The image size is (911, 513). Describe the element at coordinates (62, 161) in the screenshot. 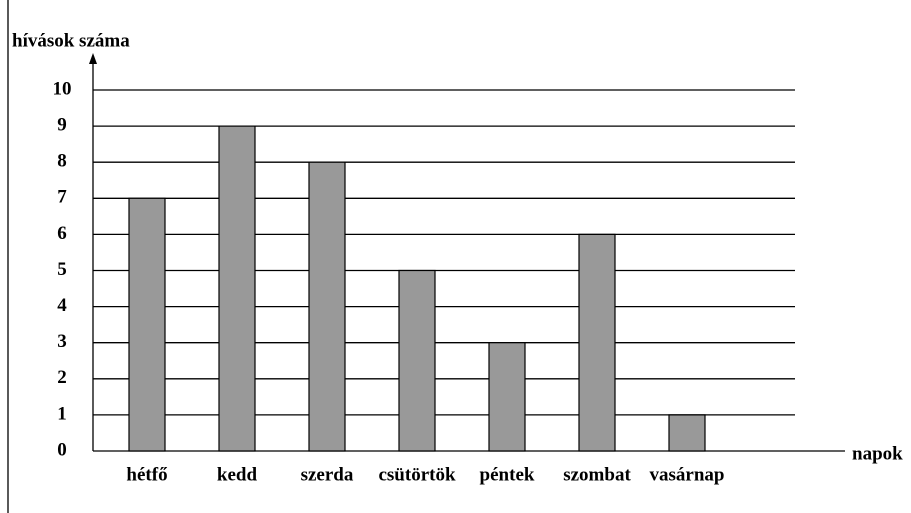

I see `y-tick-label: 8` at that location.